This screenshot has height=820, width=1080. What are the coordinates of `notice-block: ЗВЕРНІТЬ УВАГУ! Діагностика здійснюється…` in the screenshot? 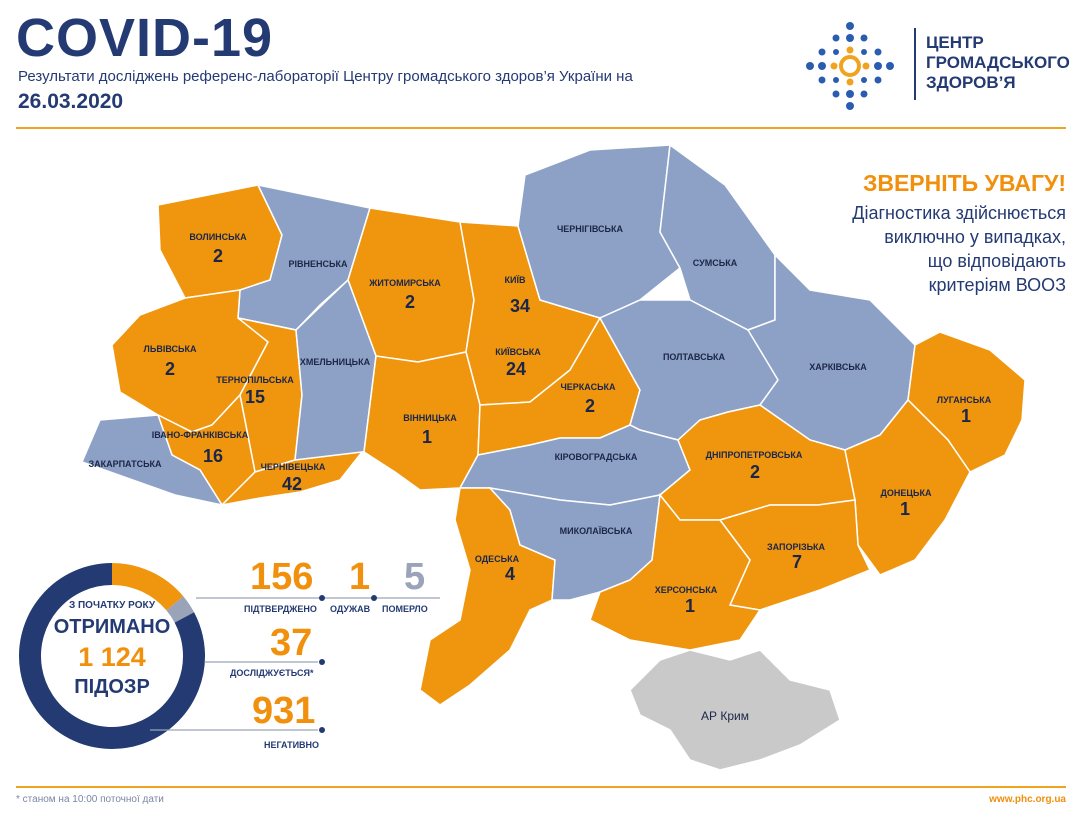 It's located at (959, 233).